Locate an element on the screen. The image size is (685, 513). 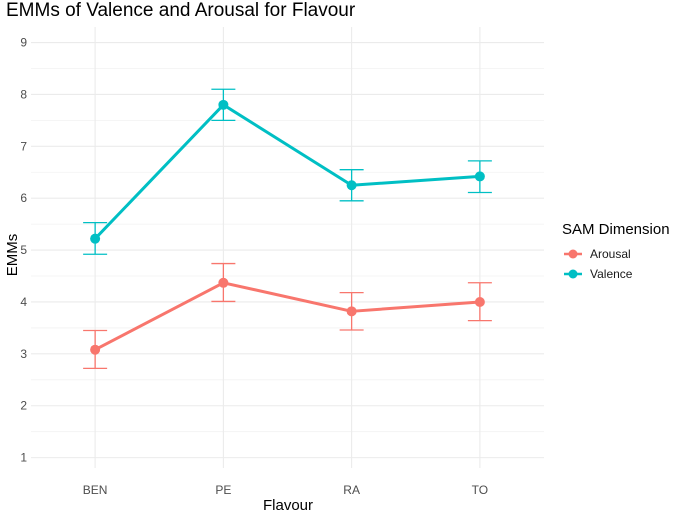
x-tick-label: PE is located at coordinates (223, 490).